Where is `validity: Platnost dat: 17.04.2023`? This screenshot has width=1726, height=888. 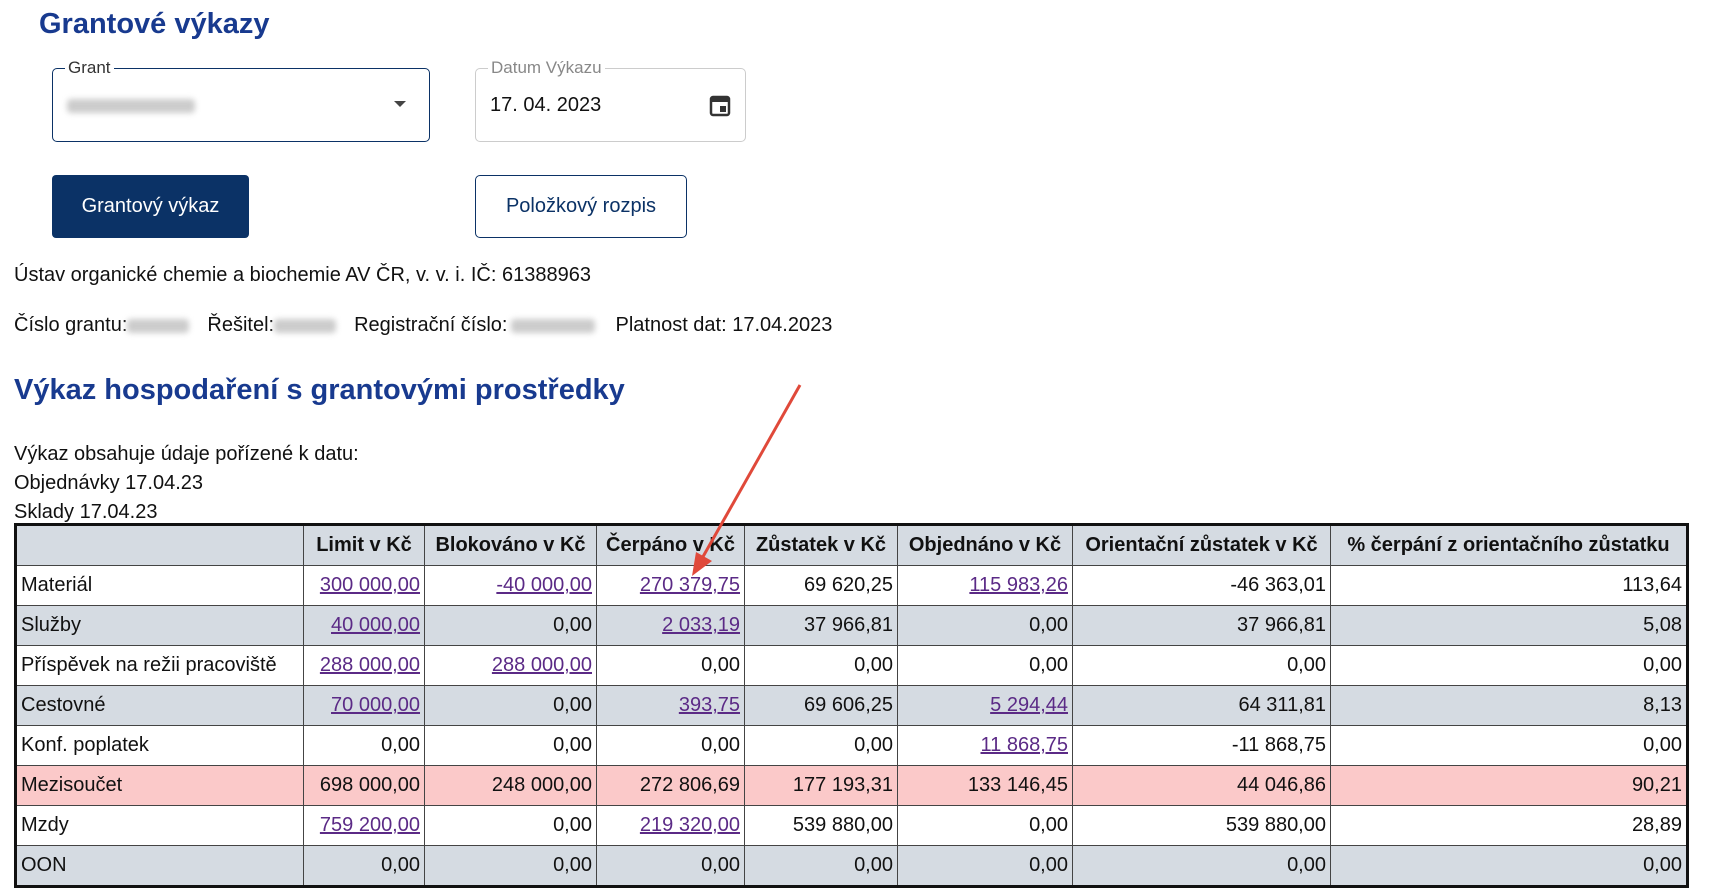 validity: Platnost dat: 17.04.2023 is located at coordinates (724, 325).